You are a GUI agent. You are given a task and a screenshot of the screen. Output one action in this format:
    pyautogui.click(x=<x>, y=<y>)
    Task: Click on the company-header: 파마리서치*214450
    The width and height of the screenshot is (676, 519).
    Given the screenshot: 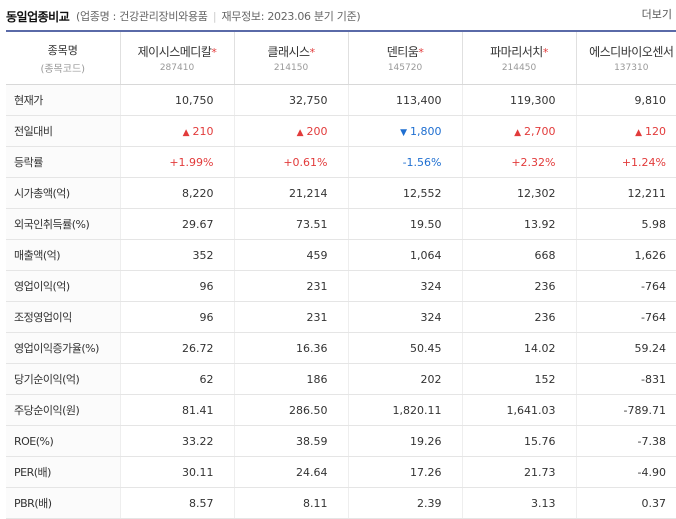 What is the action you would take?
    pyautogui.click(x=519, y=58)
    